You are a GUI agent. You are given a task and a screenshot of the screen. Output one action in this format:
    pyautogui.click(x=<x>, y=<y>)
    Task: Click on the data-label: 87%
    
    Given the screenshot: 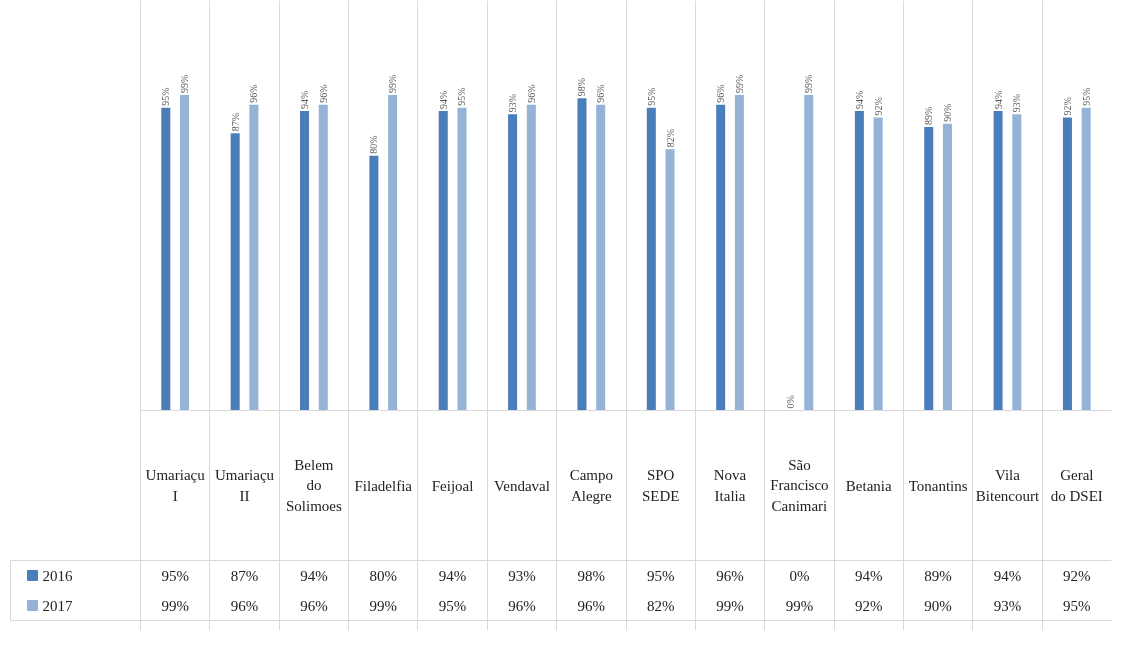 What is the action you would take?
    pyautogui.click(x=244, y=575)
    